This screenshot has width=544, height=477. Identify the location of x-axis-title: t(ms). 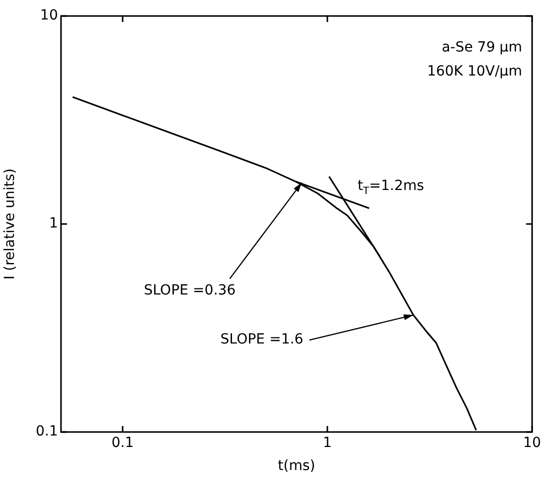
(297, 466).